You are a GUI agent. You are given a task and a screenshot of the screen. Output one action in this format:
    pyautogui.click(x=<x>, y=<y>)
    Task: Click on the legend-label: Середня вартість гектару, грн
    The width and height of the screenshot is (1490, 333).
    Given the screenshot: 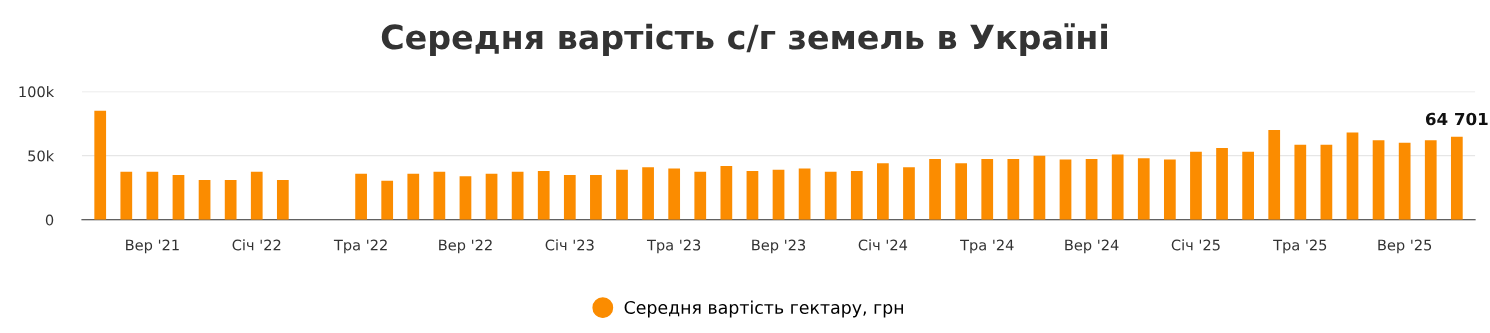 What is the action you would take?
    pyautogui.click(x=763, y=309)
    